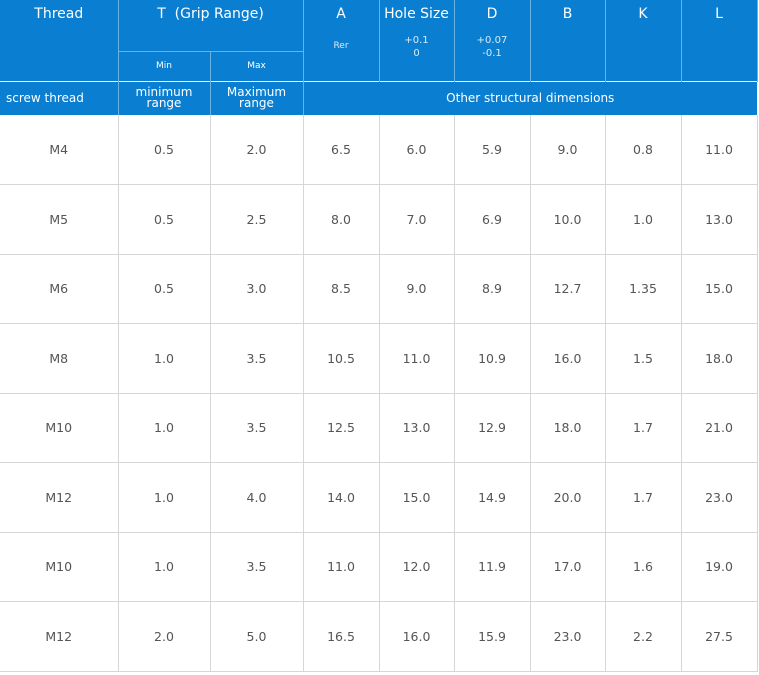 This screenshot has width=759, height=675. I want to click on hole-size-tolerance-upper: +0.1, so click(416, 40).